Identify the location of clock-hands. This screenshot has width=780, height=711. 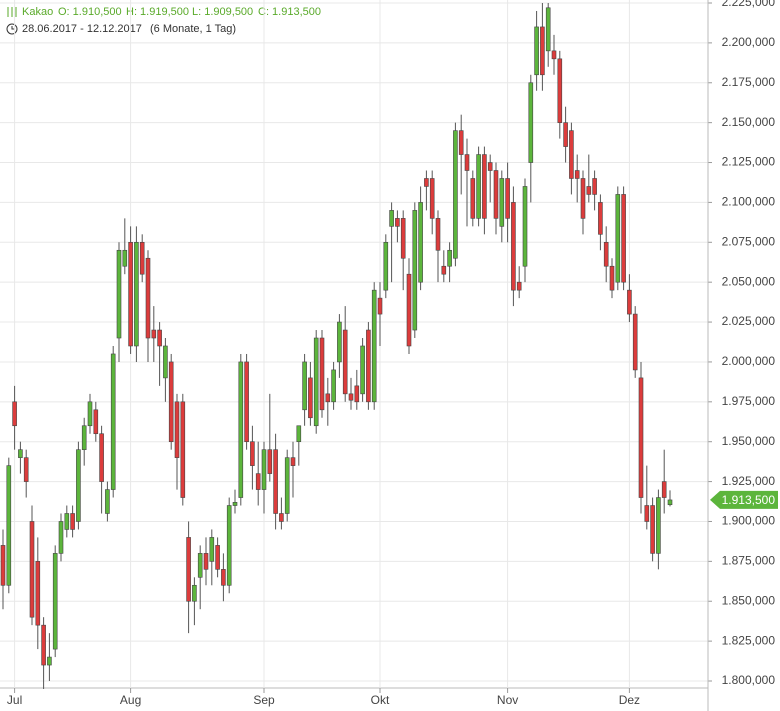
(13, 28).